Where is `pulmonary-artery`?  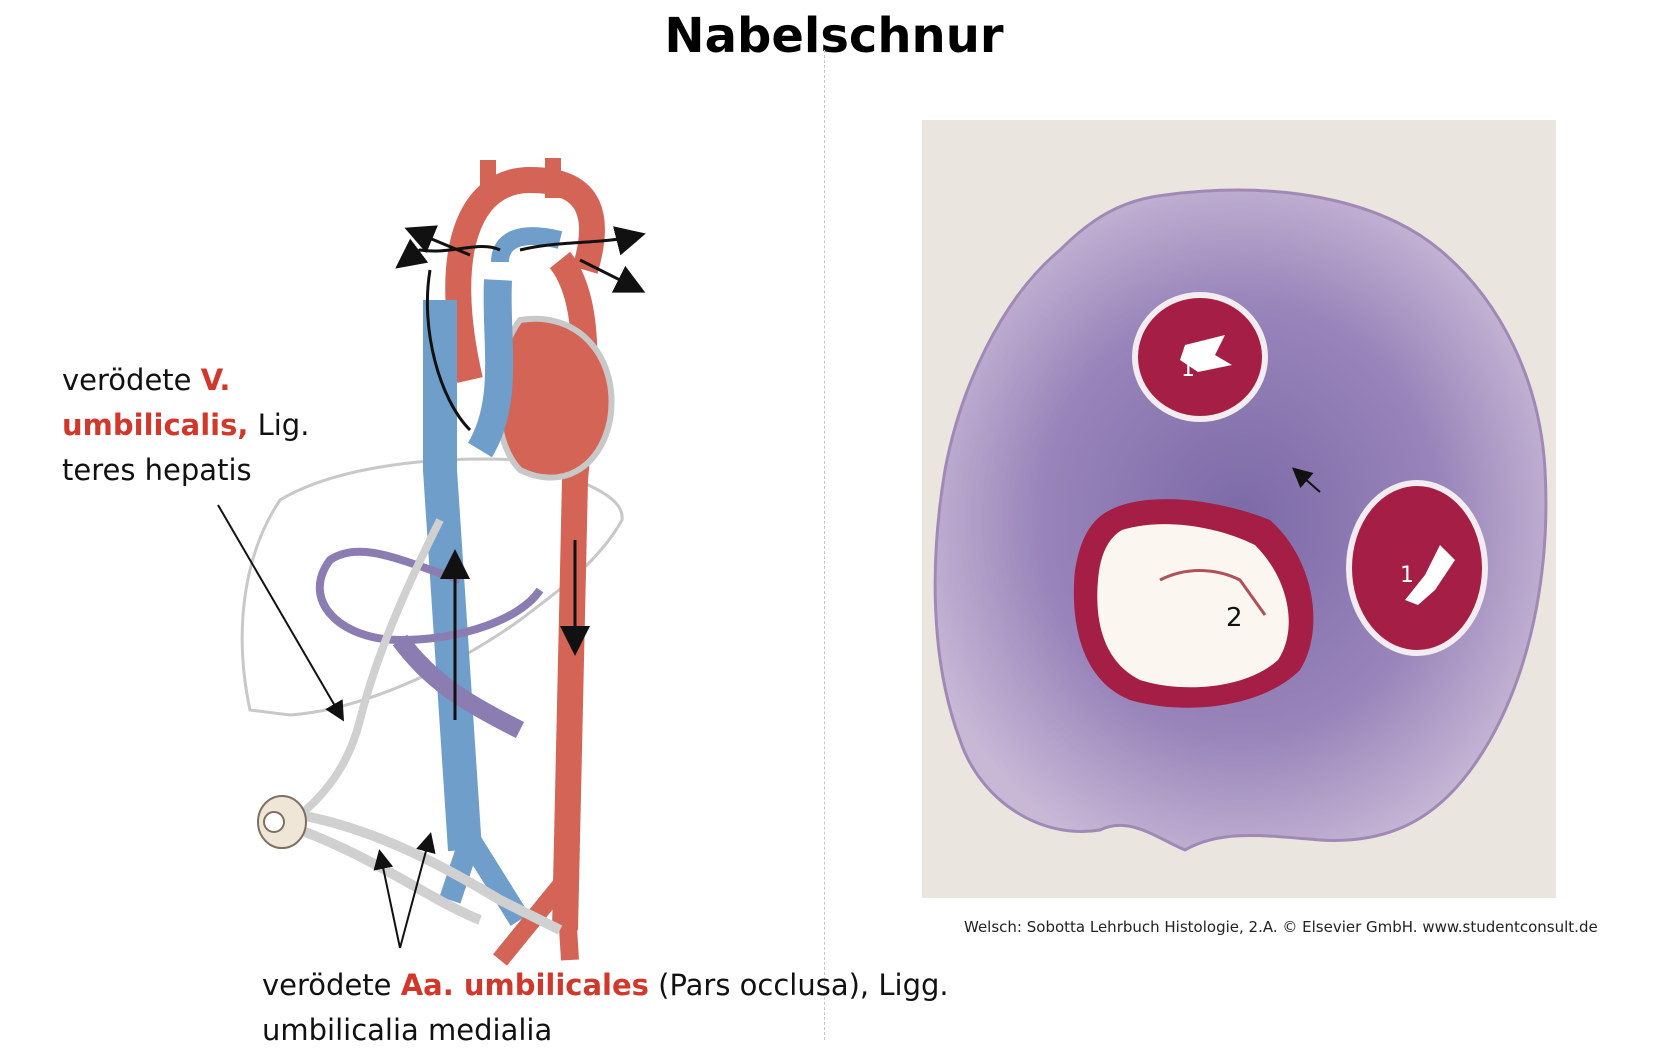 pulmonary-artery is located at coordinates (527, 245).